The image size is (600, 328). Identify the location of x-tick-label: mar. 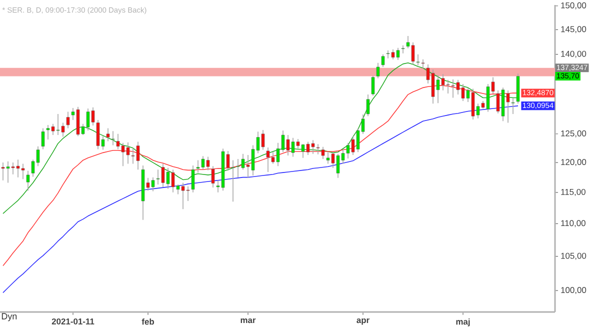
(248, 321).